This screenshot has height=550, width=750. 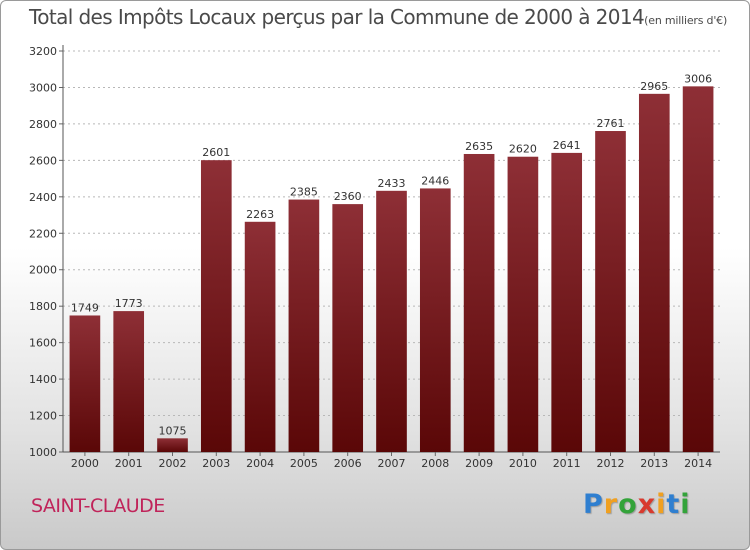 What do you see at coordinates (610, 291) in the screenshot?
I see `bar-2012` at bounding box center [610, 291].